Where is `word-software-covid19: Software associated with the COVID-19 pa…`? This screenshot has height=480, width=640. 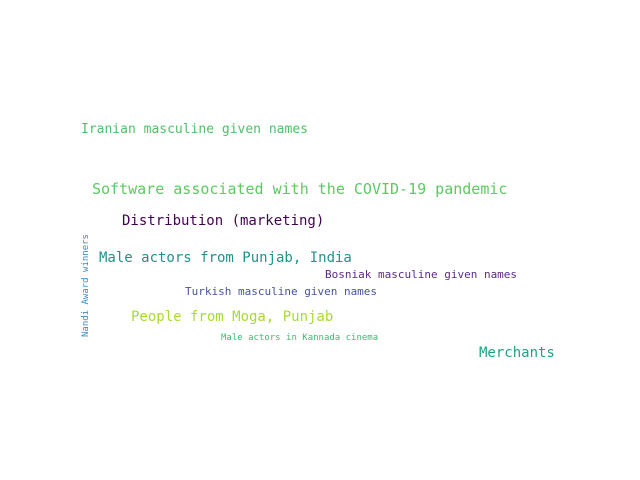 word-software-covid19: Software associated with the COVID-19 pa… is located at coordinates (300, 189).